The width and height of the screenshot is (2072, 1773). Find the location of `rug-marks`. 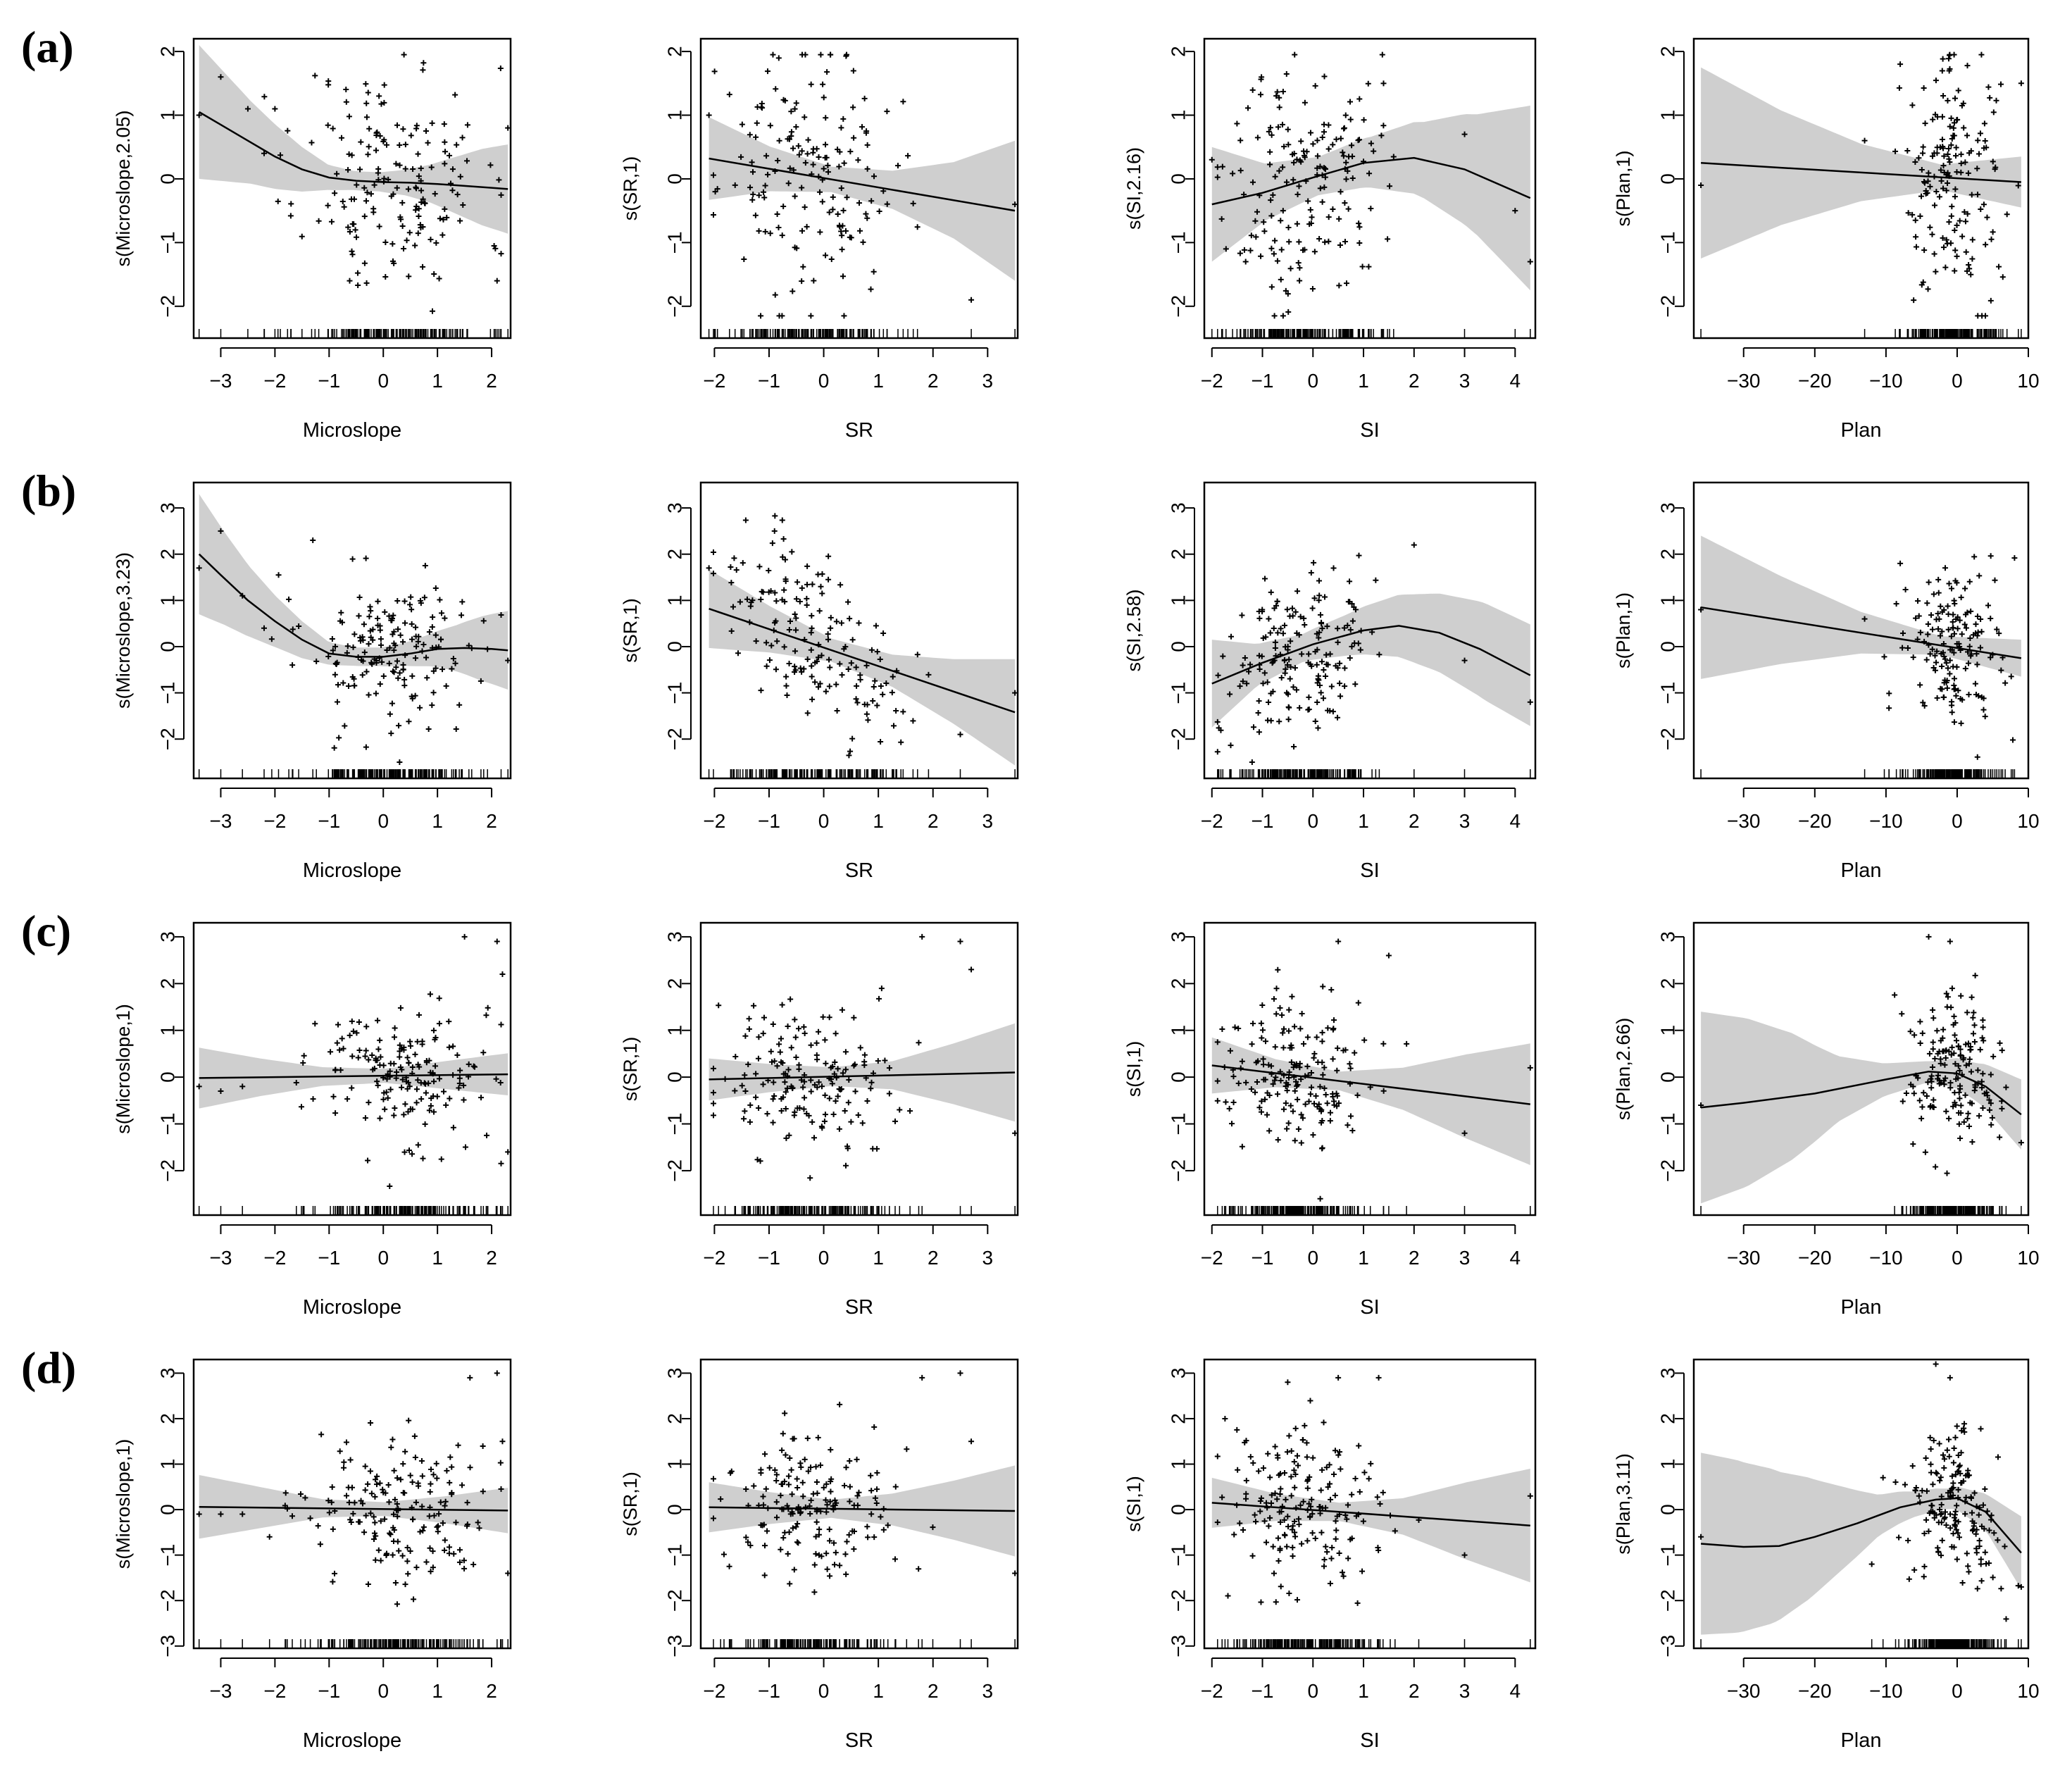

rug-marks is located at coordinates (1861, 1643).